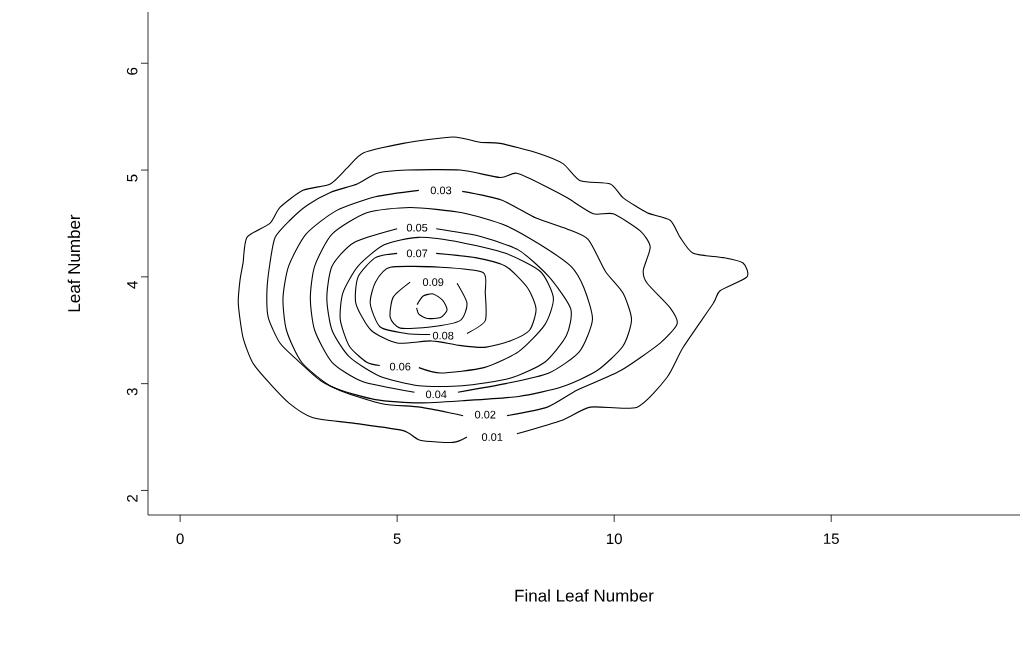  What do you see at coordinates (132, 285) in the screenshot?
I see `y-tick-label: 4` at bounding box center [132, 285].